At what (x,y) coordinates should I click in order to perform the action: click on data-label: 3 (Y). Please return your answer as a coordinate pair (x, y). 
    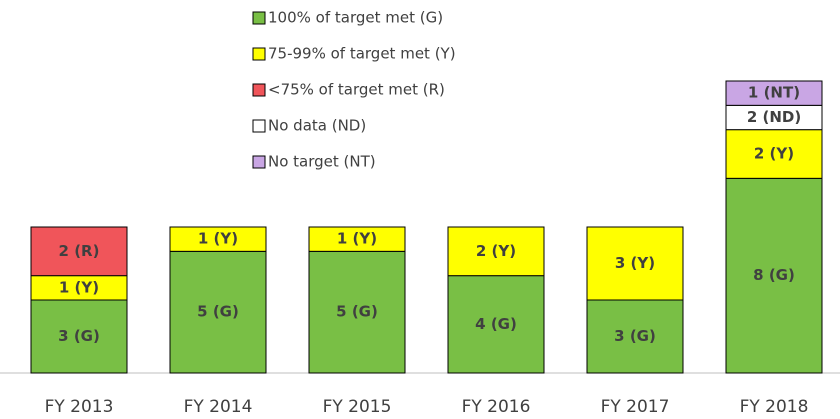
    Looking at the image, I should click on (635, 263).